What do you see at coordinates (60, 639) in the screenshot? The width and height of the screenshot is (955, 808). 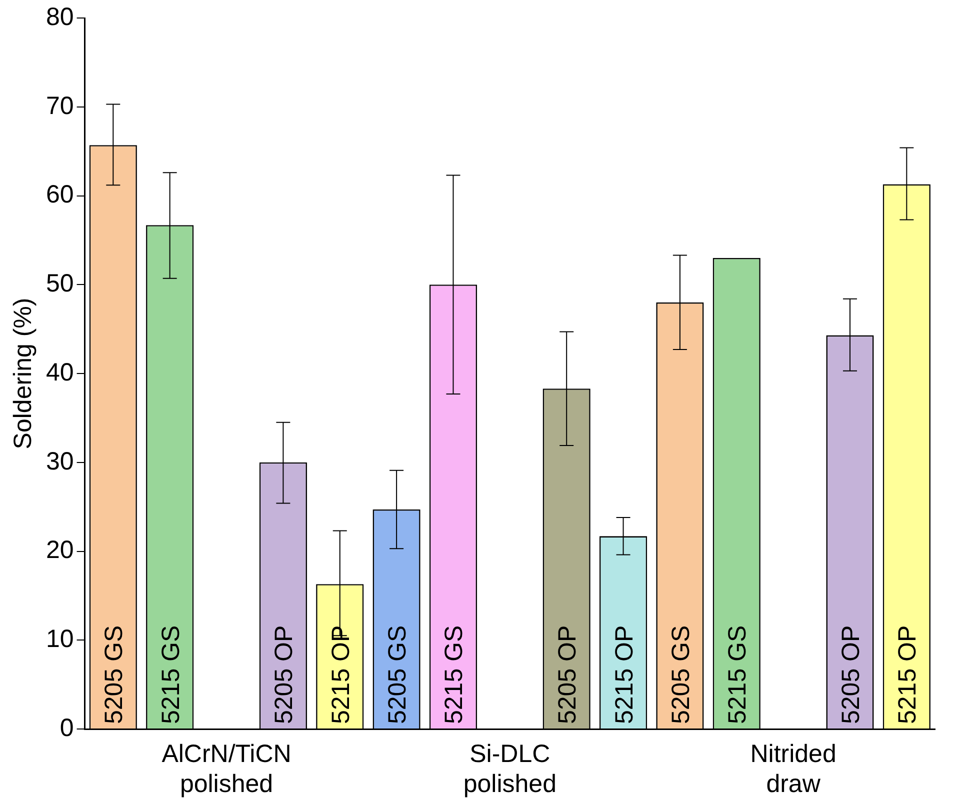 I see `y-tick-label: 10` at bounding box center [60, 639].